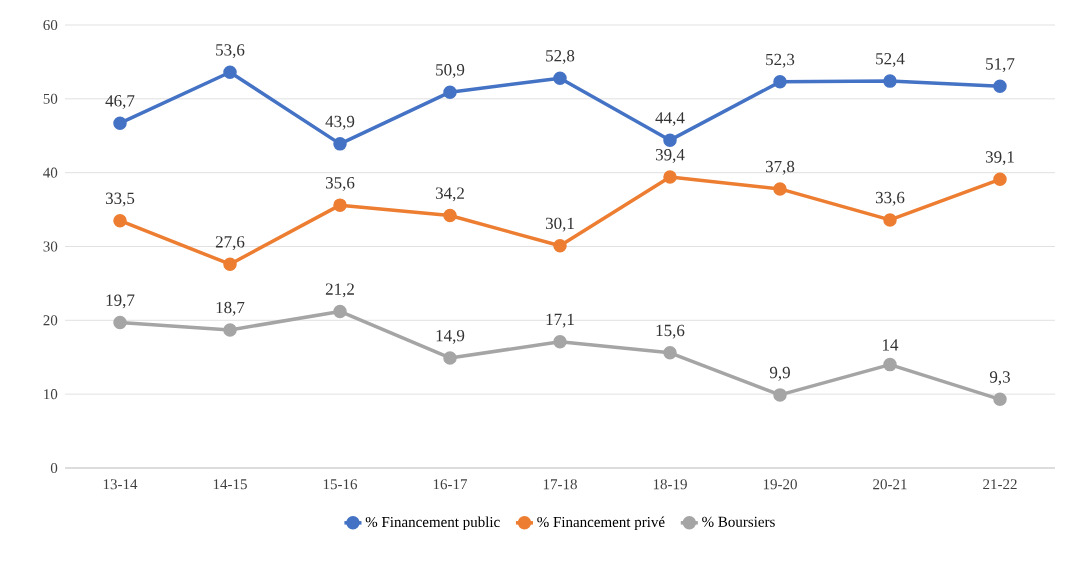  Describe the element at coordinates (890, 60) in the screenshot. I see `data-label: 52,4` at that location.